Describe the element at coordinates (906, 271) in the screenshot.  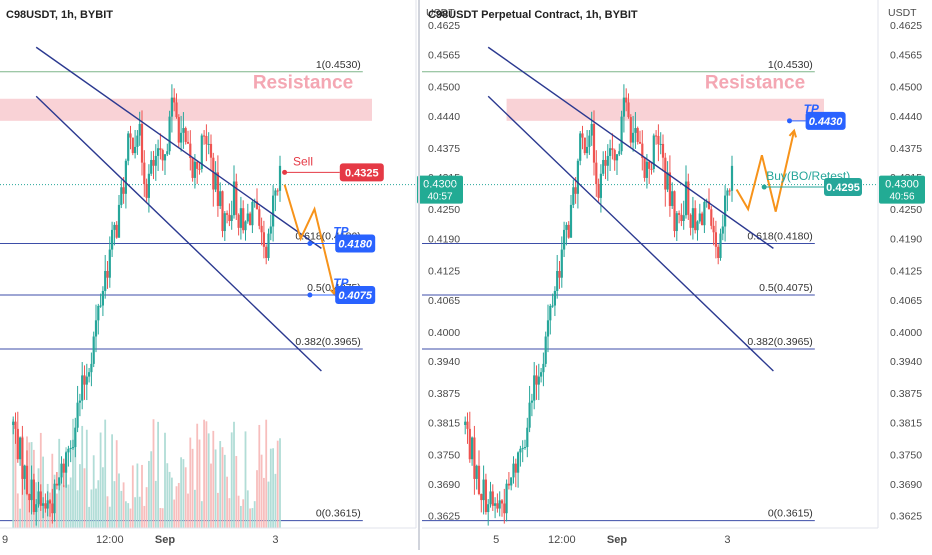
I see `y-tick-label: 0.4125` at that location.